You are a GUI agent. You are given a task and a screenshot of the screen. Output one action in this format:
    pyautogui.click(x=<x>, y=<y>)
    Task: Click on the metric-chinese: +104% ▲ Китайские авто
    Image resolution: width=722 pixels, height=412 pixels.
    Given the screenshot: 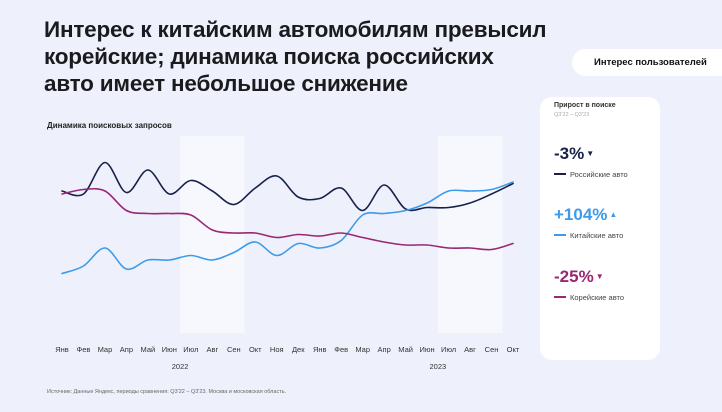 What is the action you would take?
    pyautogui.click(x=607, y=222)
    